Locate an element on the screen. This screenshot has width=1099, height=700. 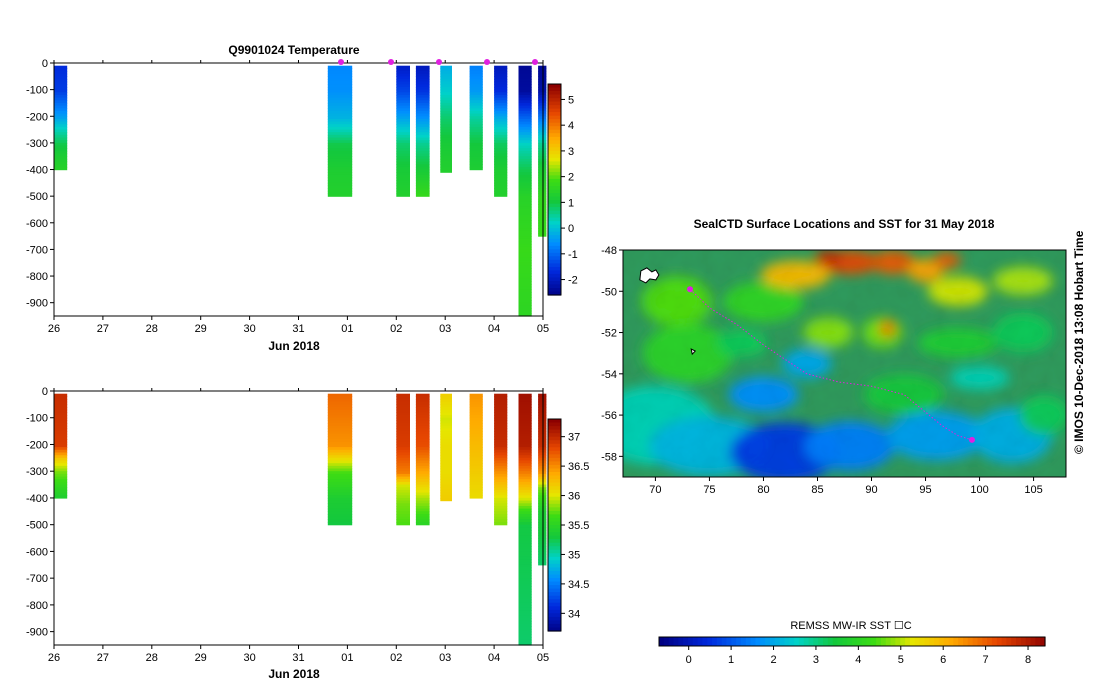
x-tick-label: 27 is located at coordinates (103, 329).